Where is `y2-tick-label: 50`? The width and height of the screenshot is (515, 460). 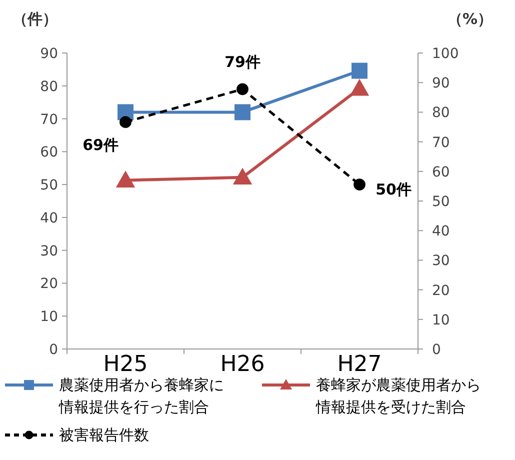 y2-tick-label: 50 is located at coordinates (441, 202).